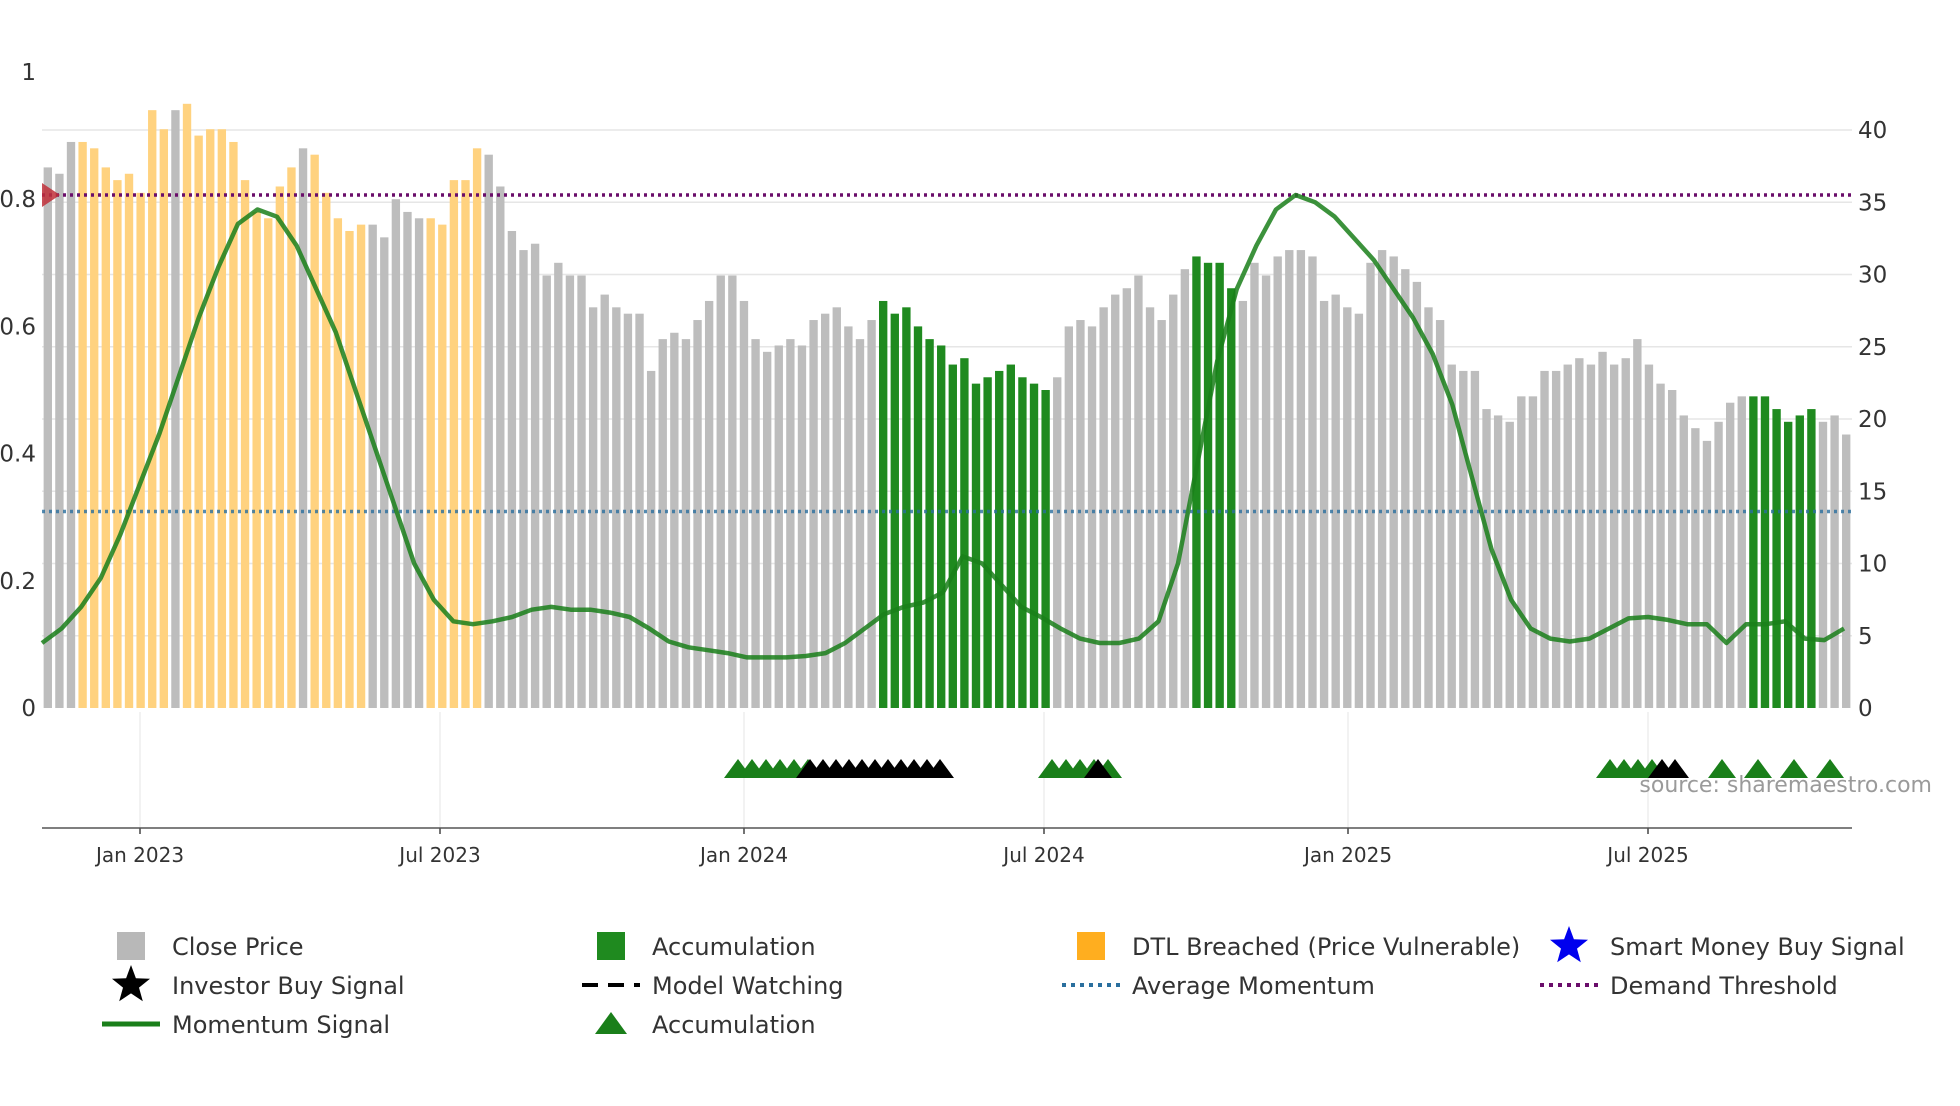 The height and width of the screenshot is (1106, 1960). What do you see at coordinates (1872, 492) in the screenshot?
I see `right-axis-tick: 15` at bounding box center [1872, 492].